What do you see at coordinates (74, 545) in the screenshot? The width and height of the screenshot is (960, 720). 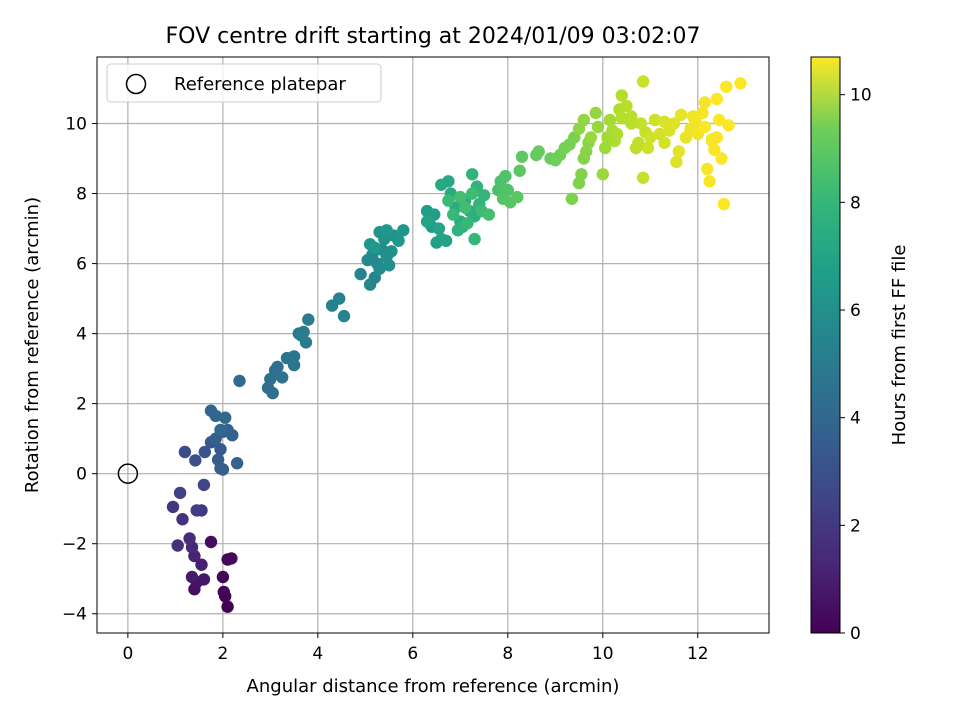 I see `y-tick-label: −2` at bounding box center [74, 545].